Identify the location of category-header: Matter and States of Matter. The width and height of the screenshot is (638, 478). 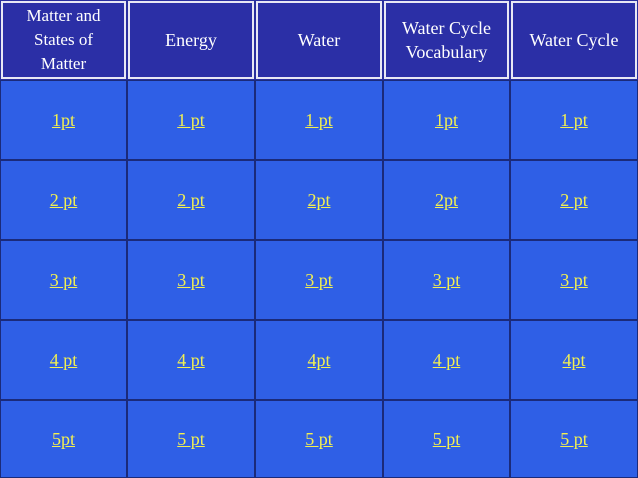
(63, 40).